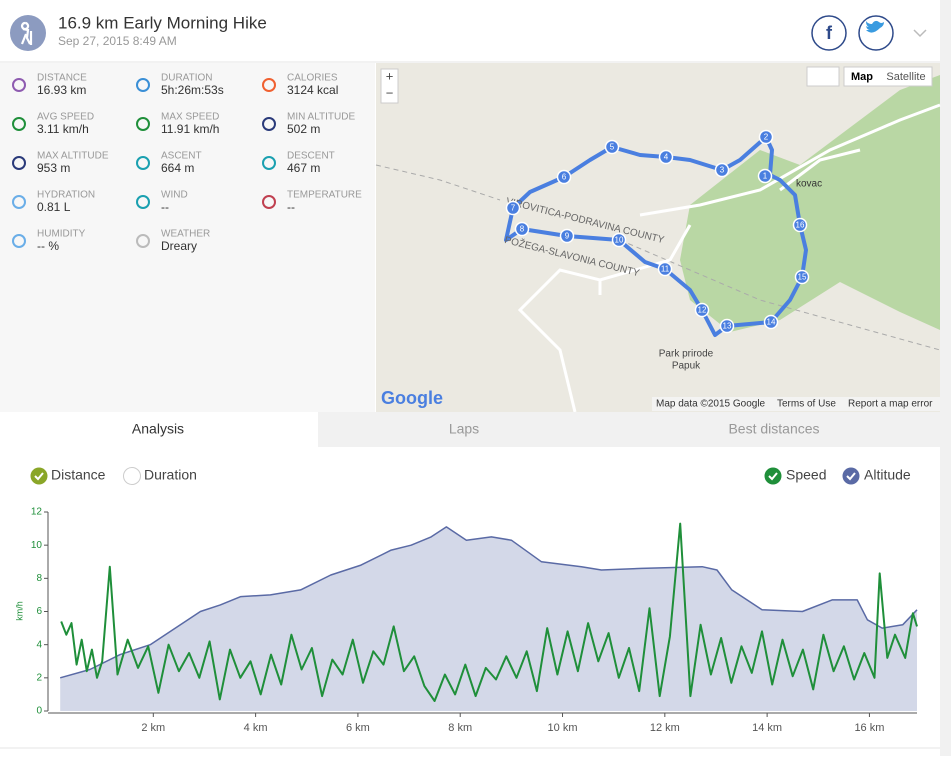  I want to click on marker-label: 6, so click(564, 177).